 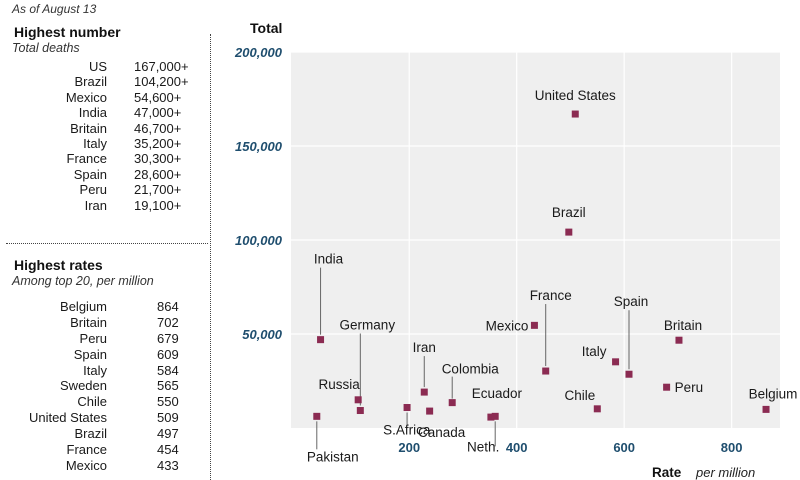 I want to click on data-point-label: Spain, so click(x=631, y=301).